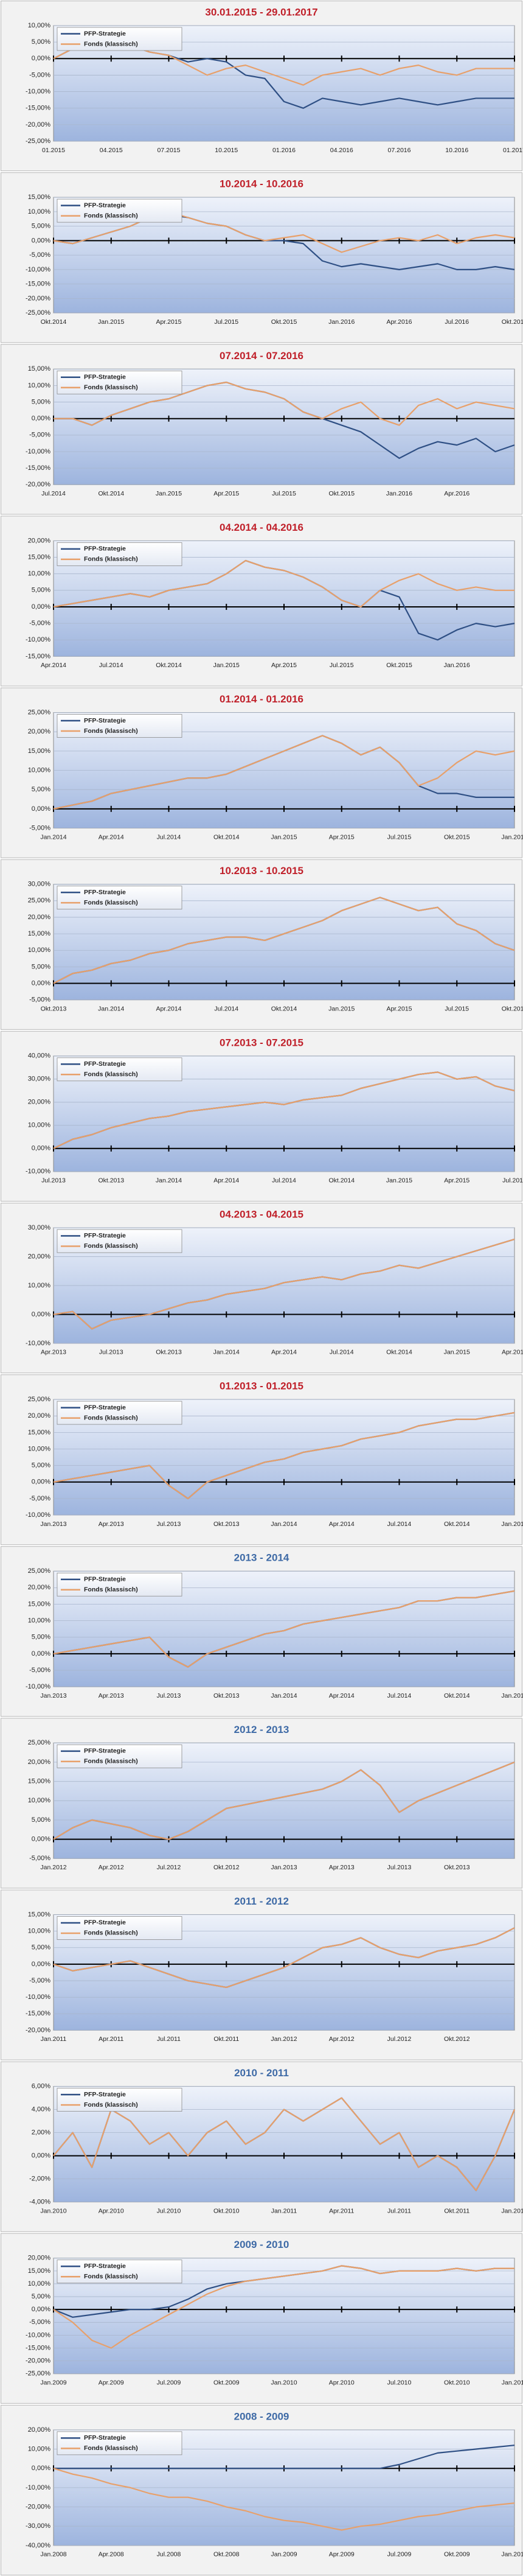 This screenshot has width=523, height=2576. Describe the element at coordinates (227, 1867) in the screenshot. I see `x-tick-label: Okt.2012` at that location.